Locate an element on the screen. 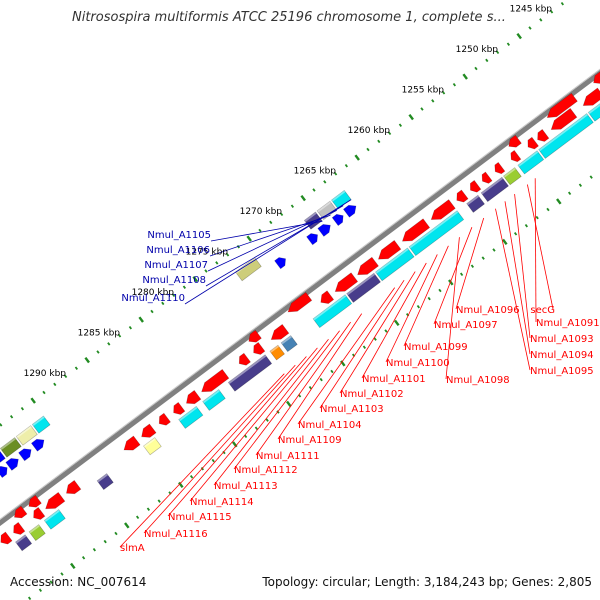  gene-label-reverse: Nmul_A1106 is located at coordinates (178, 250).